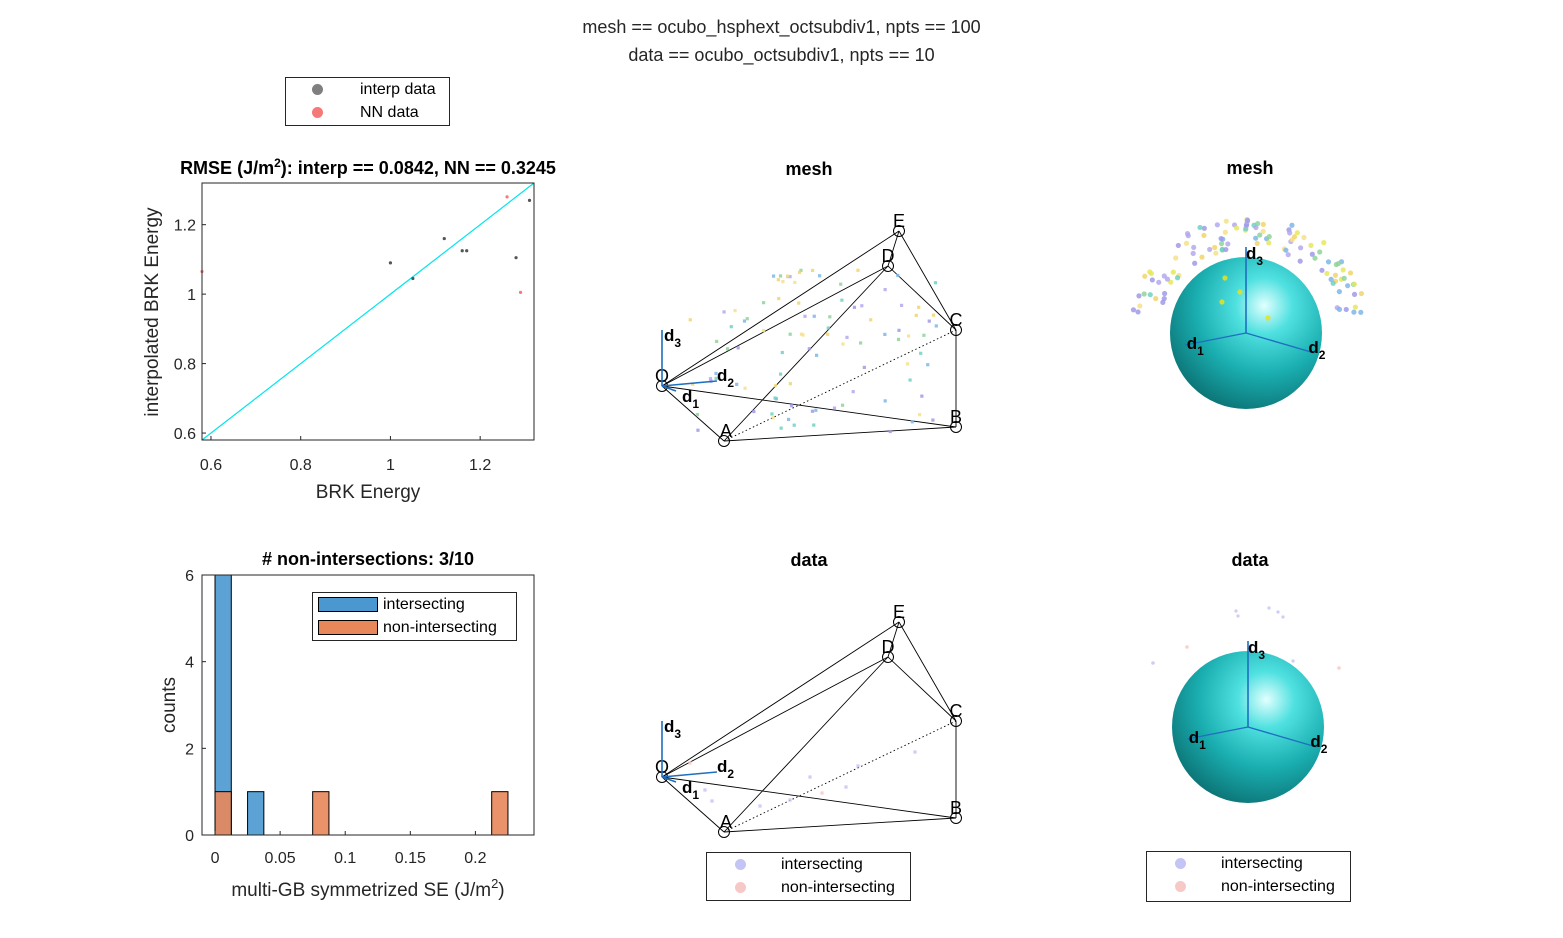 The image size is (1563, 938). What do you see at coordinates (726, 431) in the screenshot?
I see `vertex-label-A: A` at bounding box center [726, 431].